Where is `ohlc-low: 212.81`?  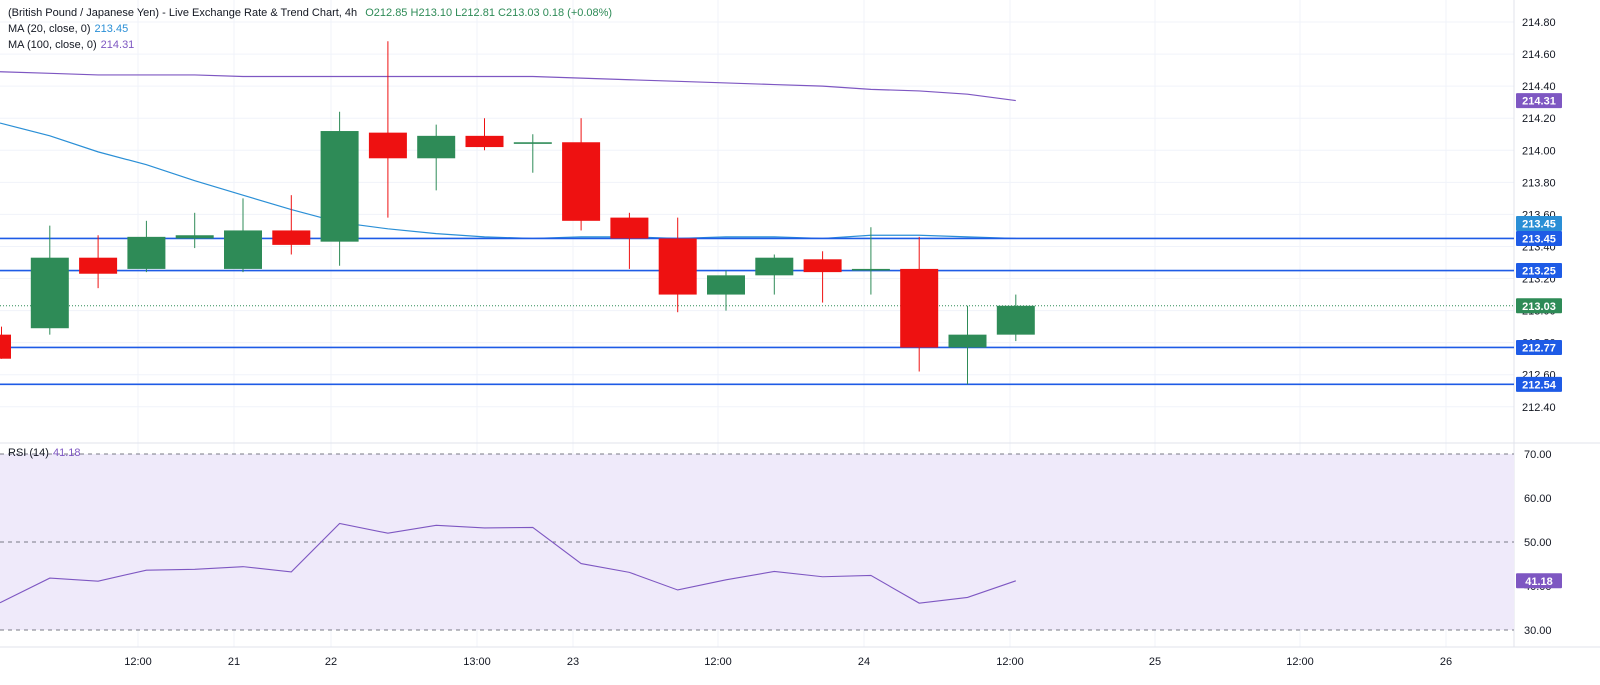
ohlc-low: 212.81 is located at coordinates (478, 13).